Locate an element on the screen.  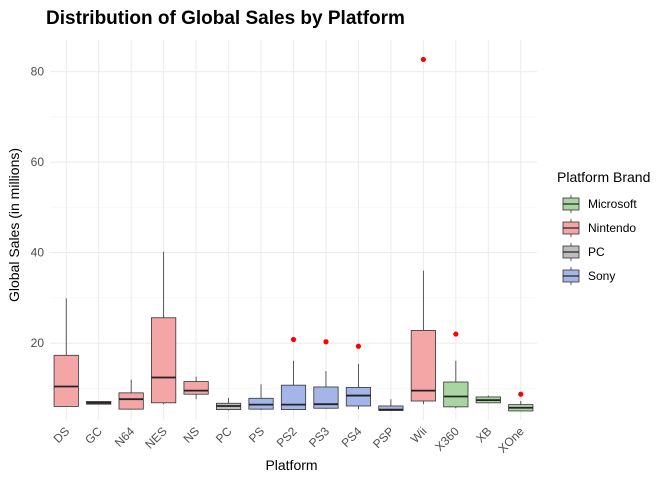
box-nes is located at coordinates (164, 328).